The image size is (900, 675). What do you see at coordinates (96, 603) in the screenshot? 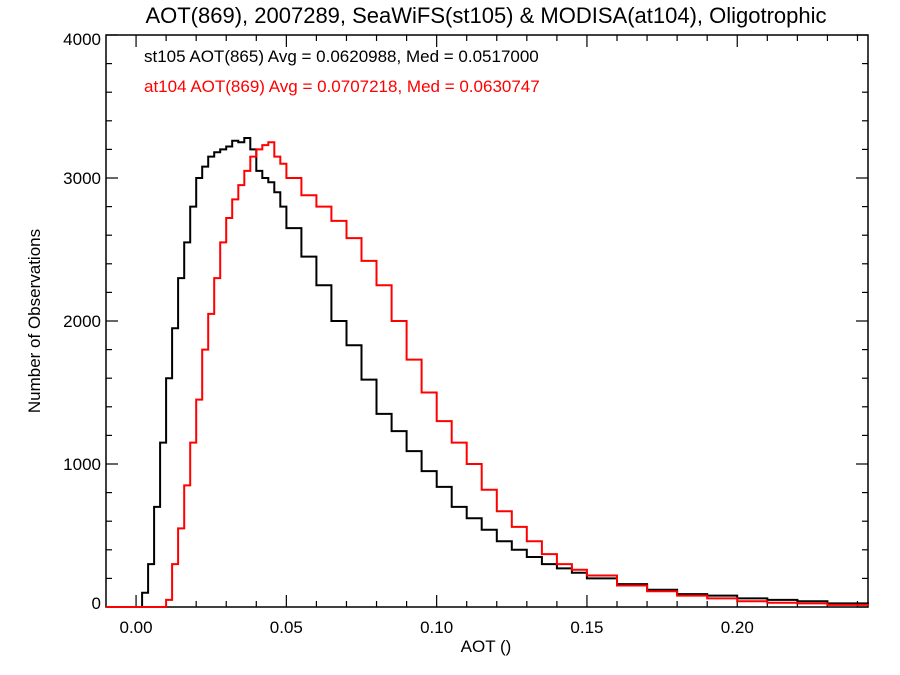
I see `y-tick-label: 0` at bounding box center [96, 603].